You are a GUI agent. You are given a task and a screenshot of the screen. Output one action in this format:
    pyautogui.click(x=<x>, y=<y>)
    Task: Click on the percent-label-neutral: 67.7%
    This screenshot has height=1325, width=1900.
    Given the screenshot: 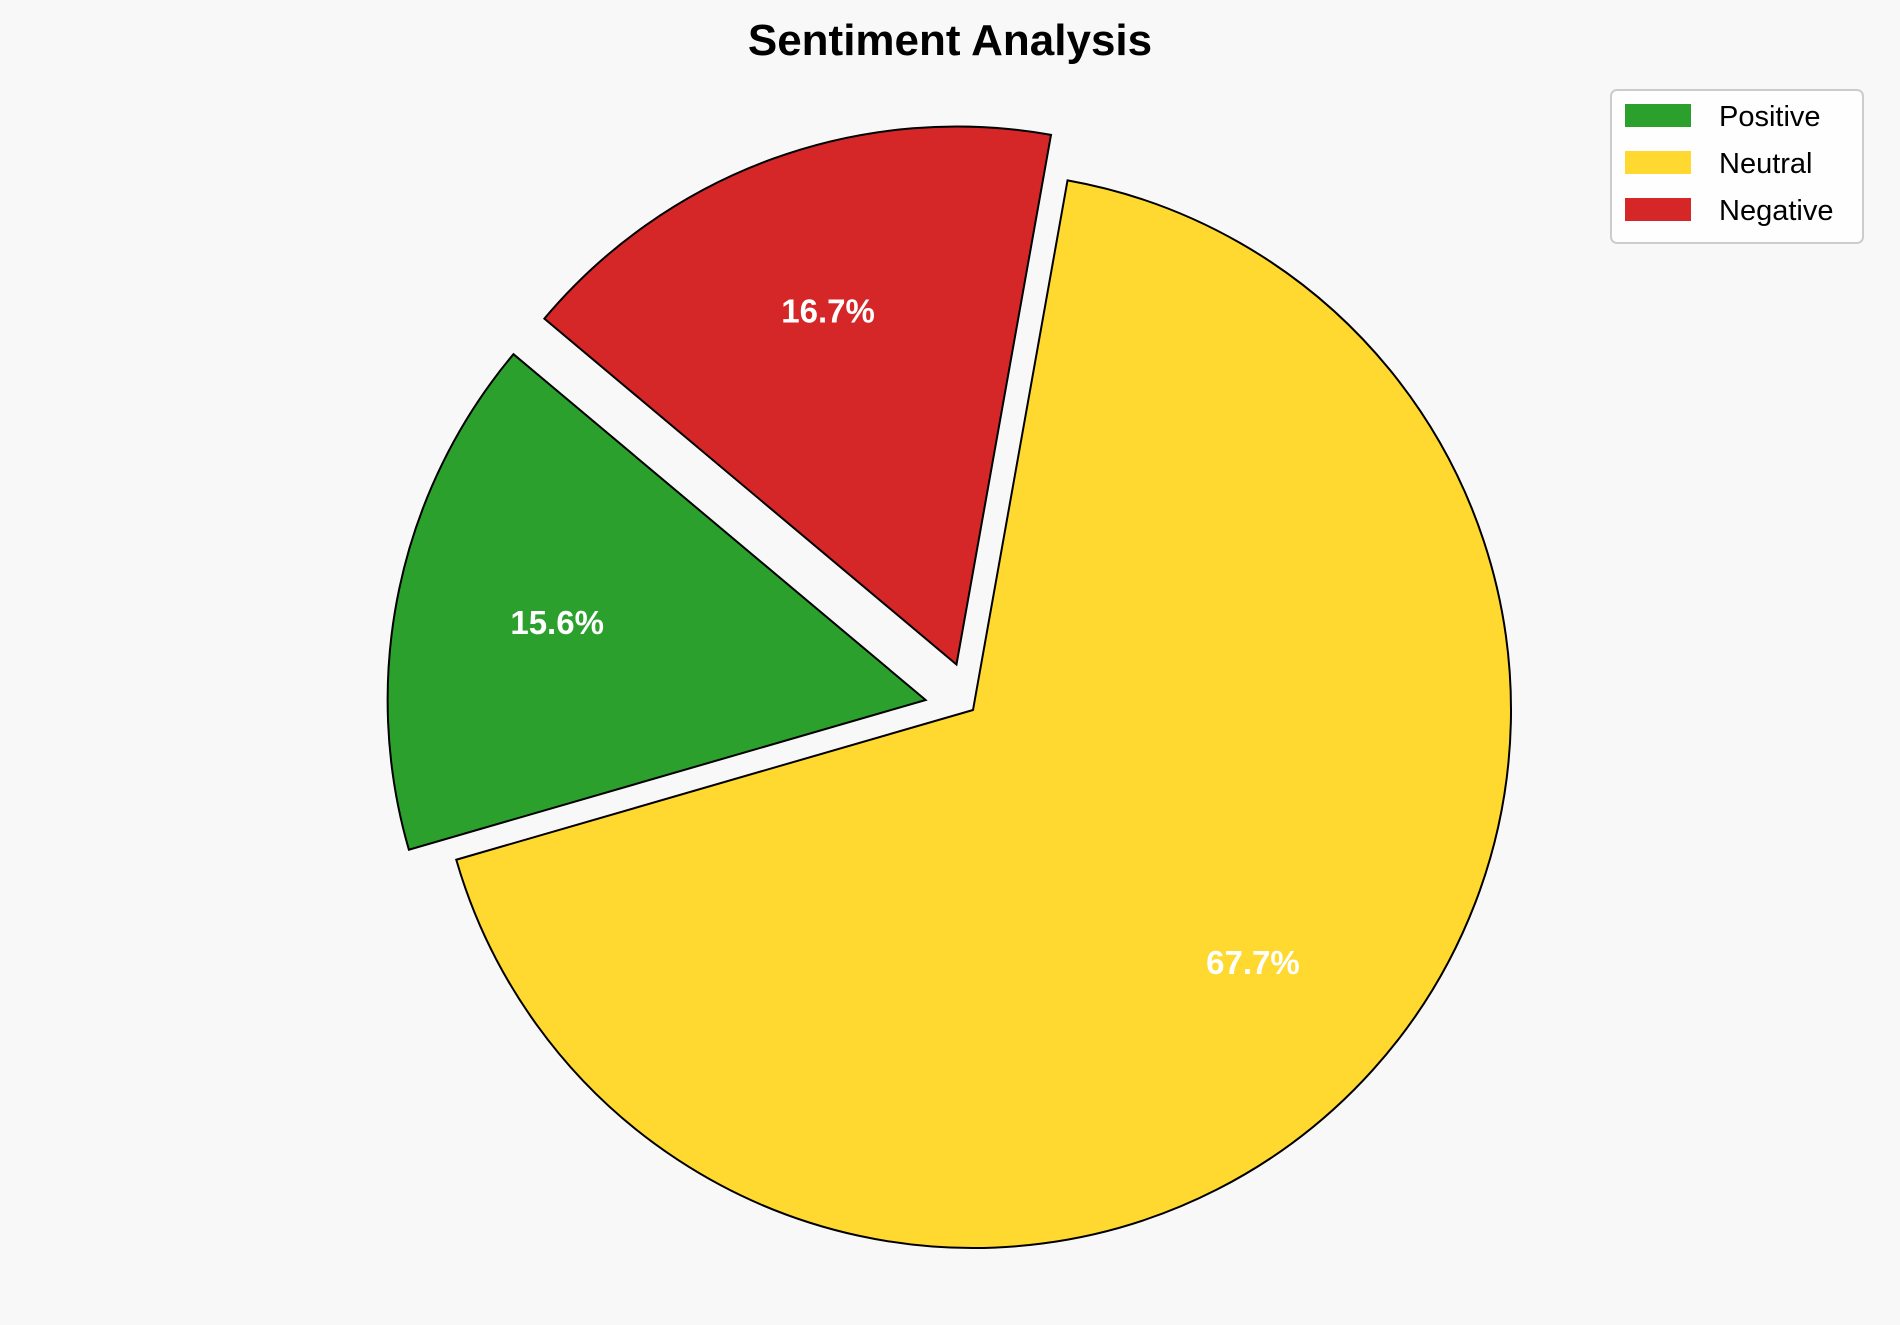 What is the action you would take?
    pyautogui.click(x=1253, y=962)
    